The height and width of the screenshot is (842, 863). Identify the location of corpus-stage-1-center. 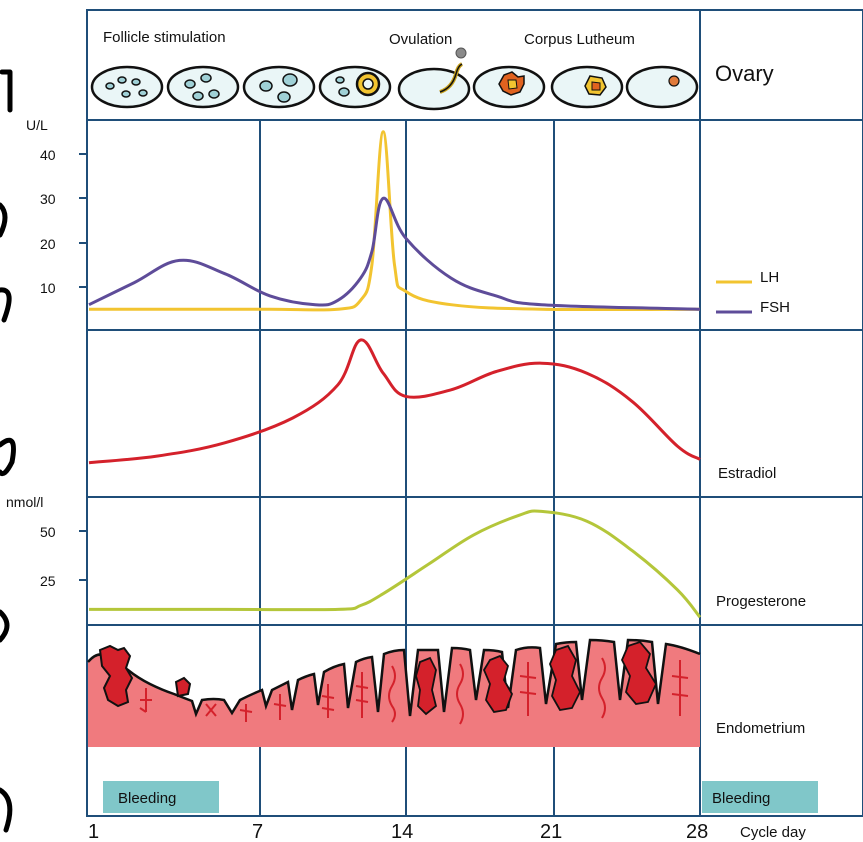
(512, 84).